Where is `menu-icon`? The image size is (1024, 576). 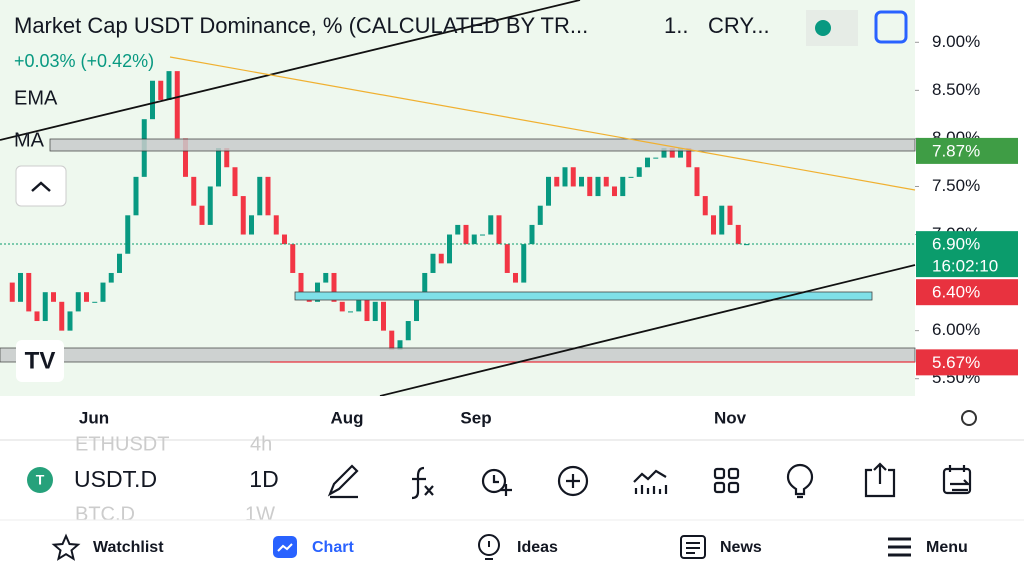 menu-icon is located at coordinates (899, 547).